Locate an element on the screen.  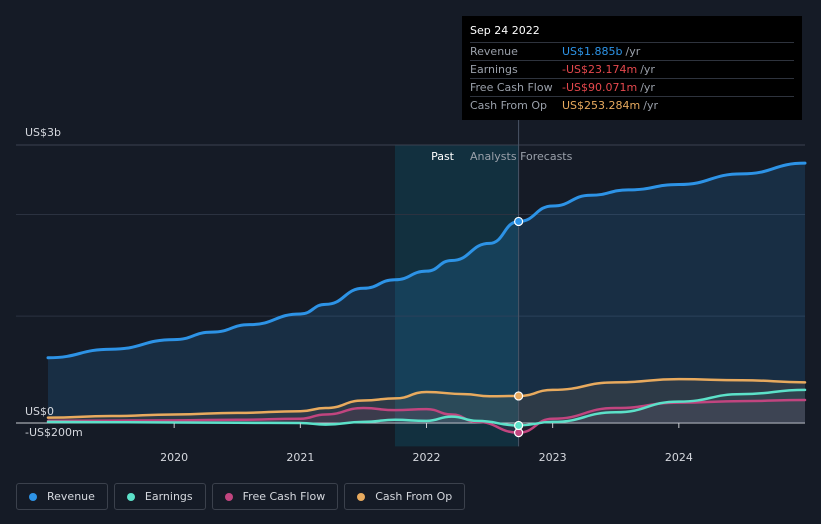
tooltip-row-label: Earnings is located at coordinates (494, 69).